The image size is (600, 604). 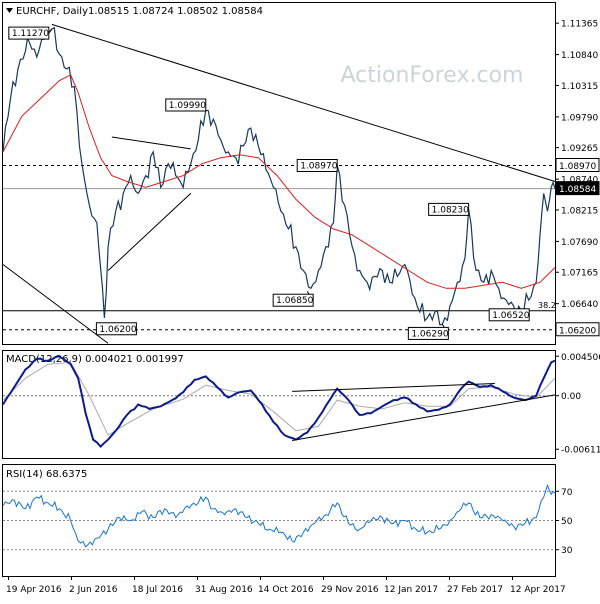 I want to click on price-channel-lower, so click(x=149, y=232).